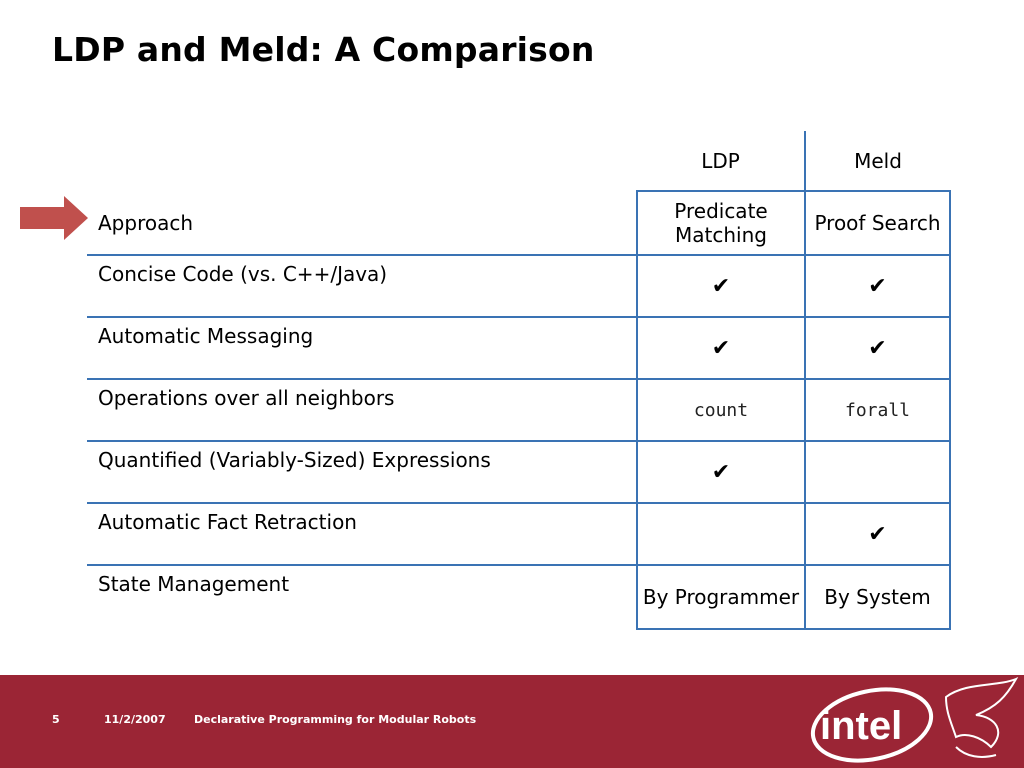 The width and height of the screenshot is (1024, 768). I want to click on svg-text: intel, so click(861, 726).